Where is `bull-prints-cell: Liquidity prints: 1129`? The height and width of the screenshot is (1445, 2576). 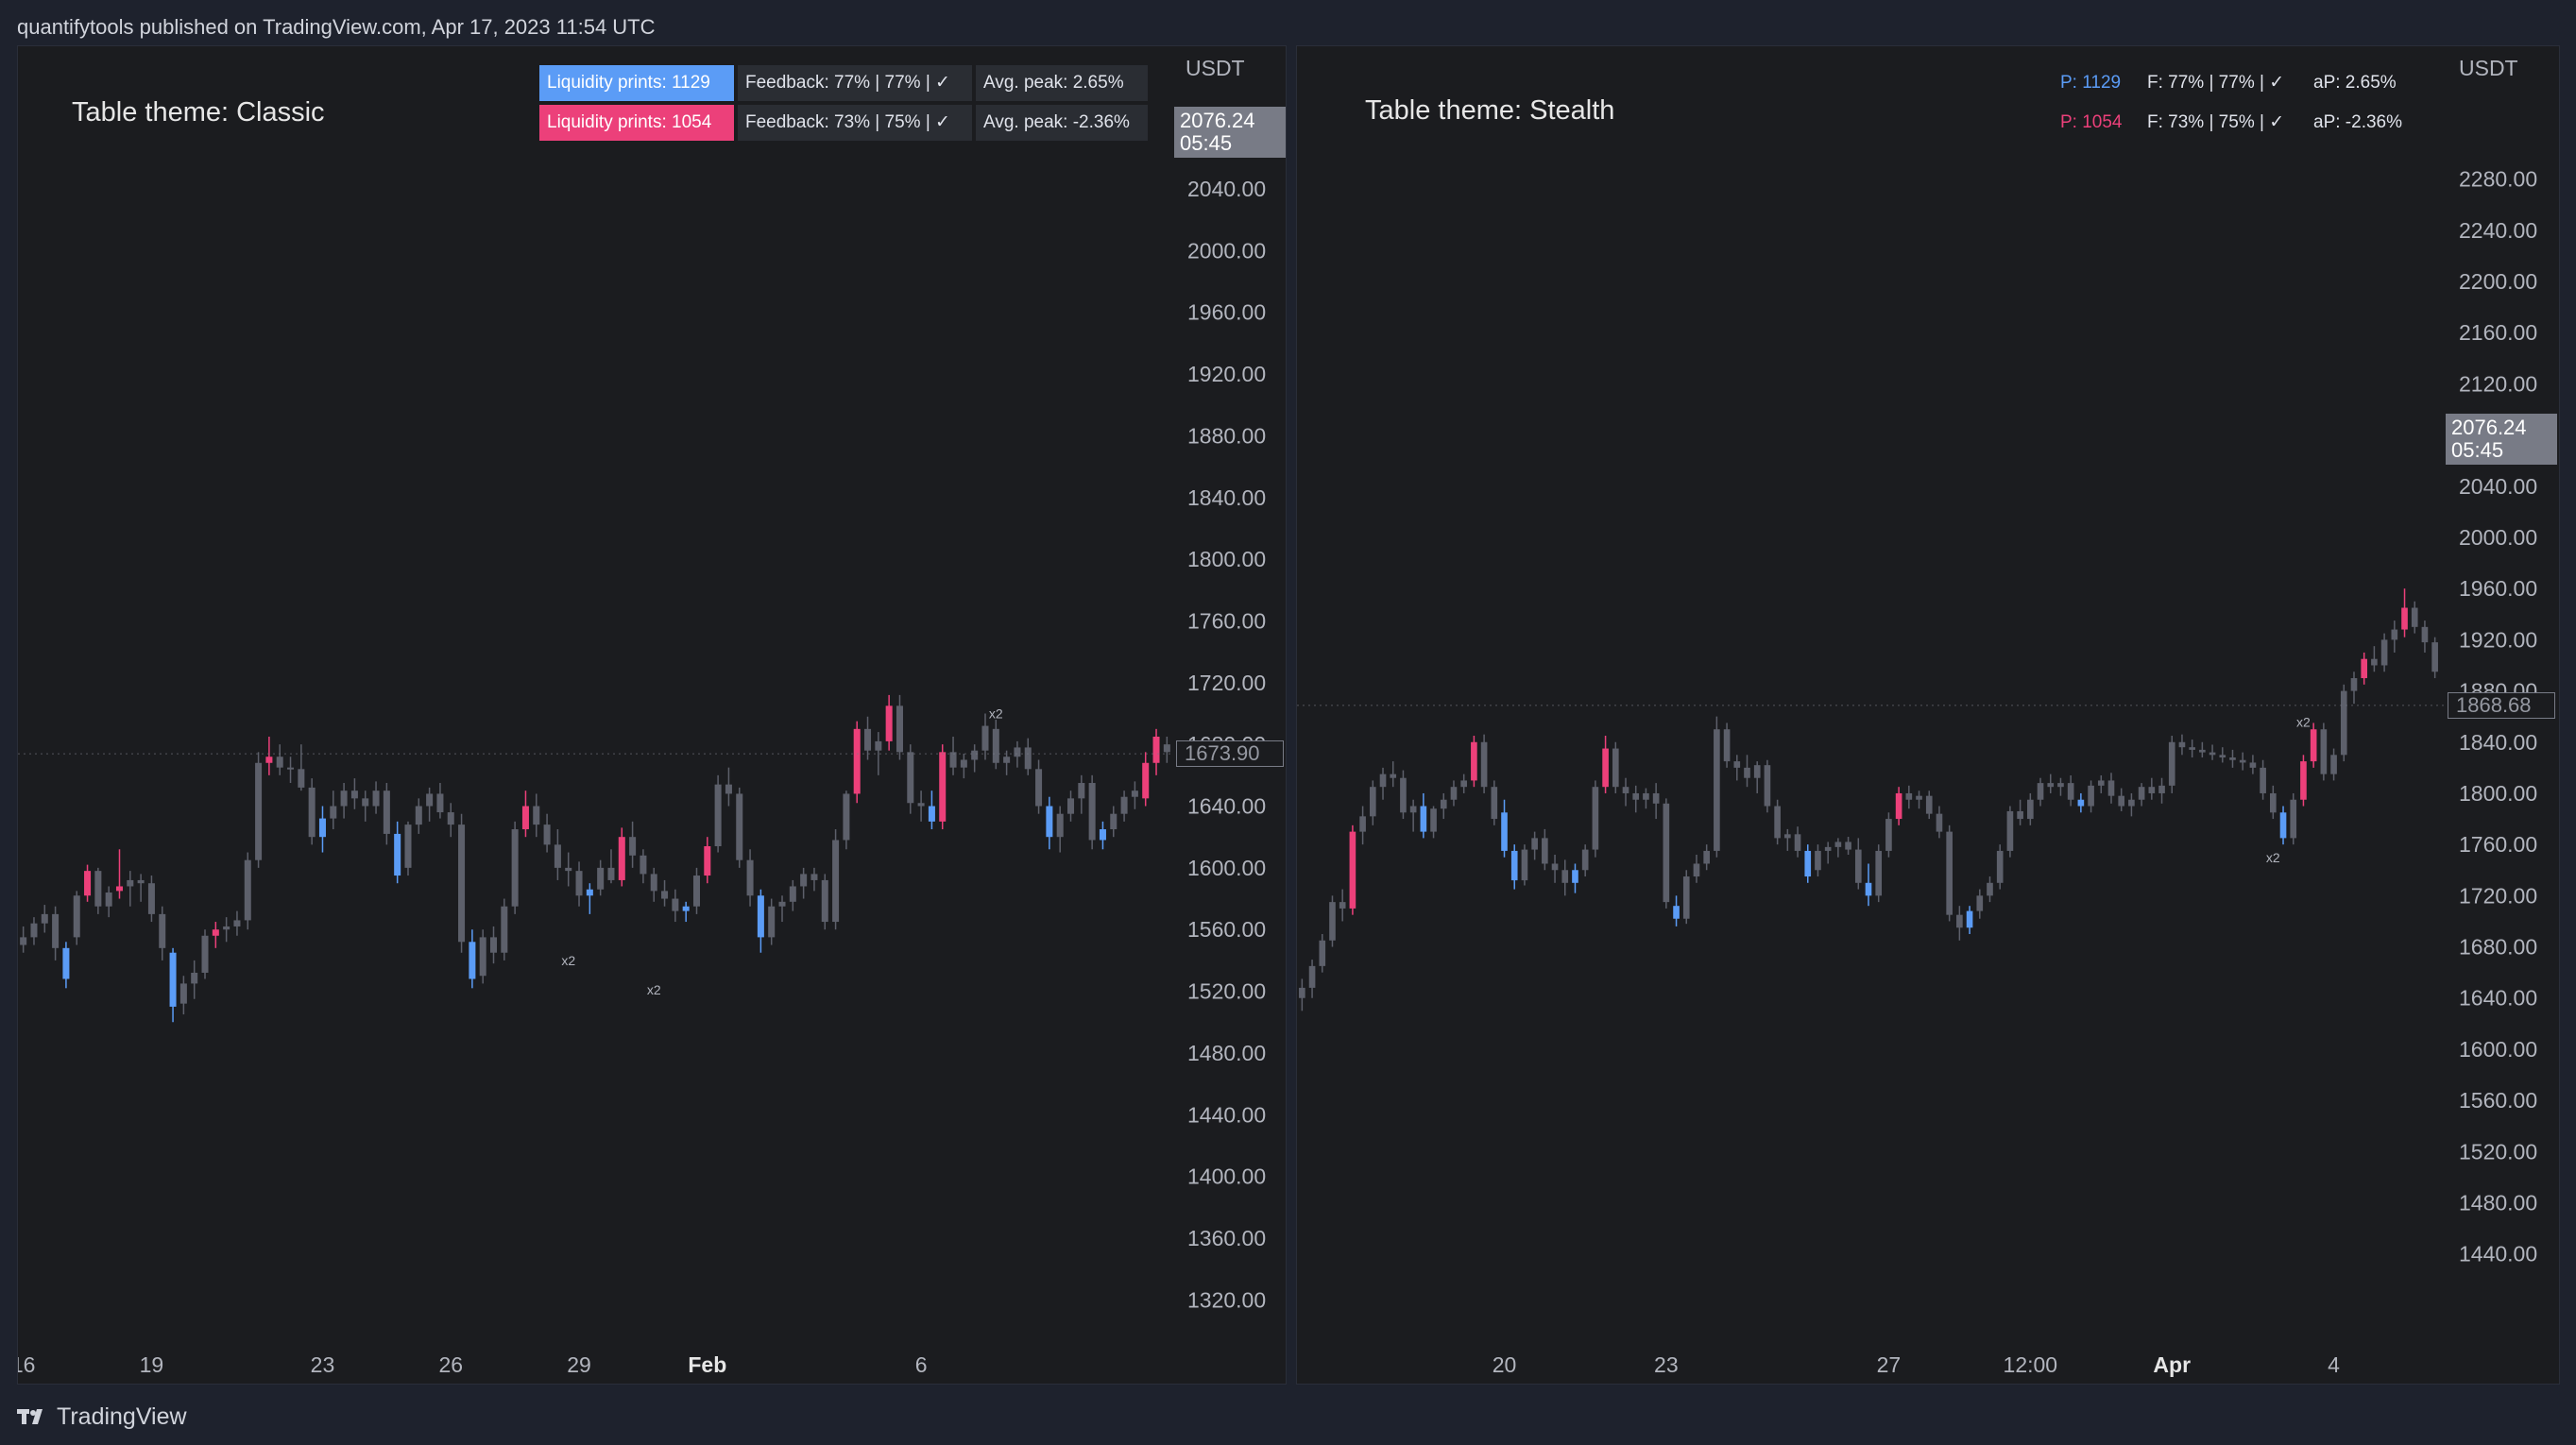 bull-prints-cell: Liquidity prints: 1129 is located at coordinates (636, 83).